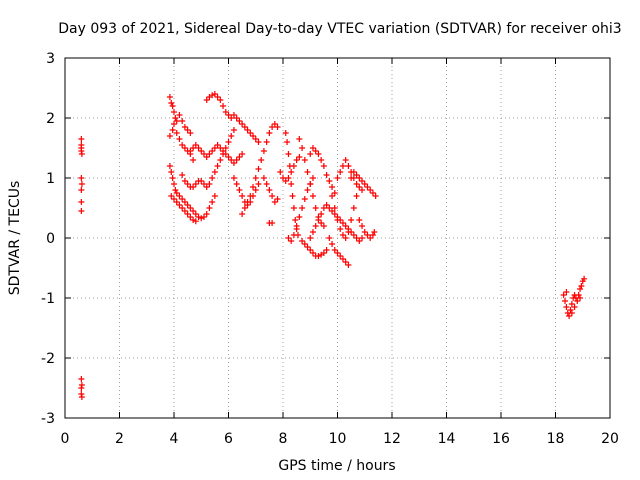  What do you see at coordinates (174, 439) in the screenshot?
I see `x-tick-label: 4` at bounding box center [174, 439].